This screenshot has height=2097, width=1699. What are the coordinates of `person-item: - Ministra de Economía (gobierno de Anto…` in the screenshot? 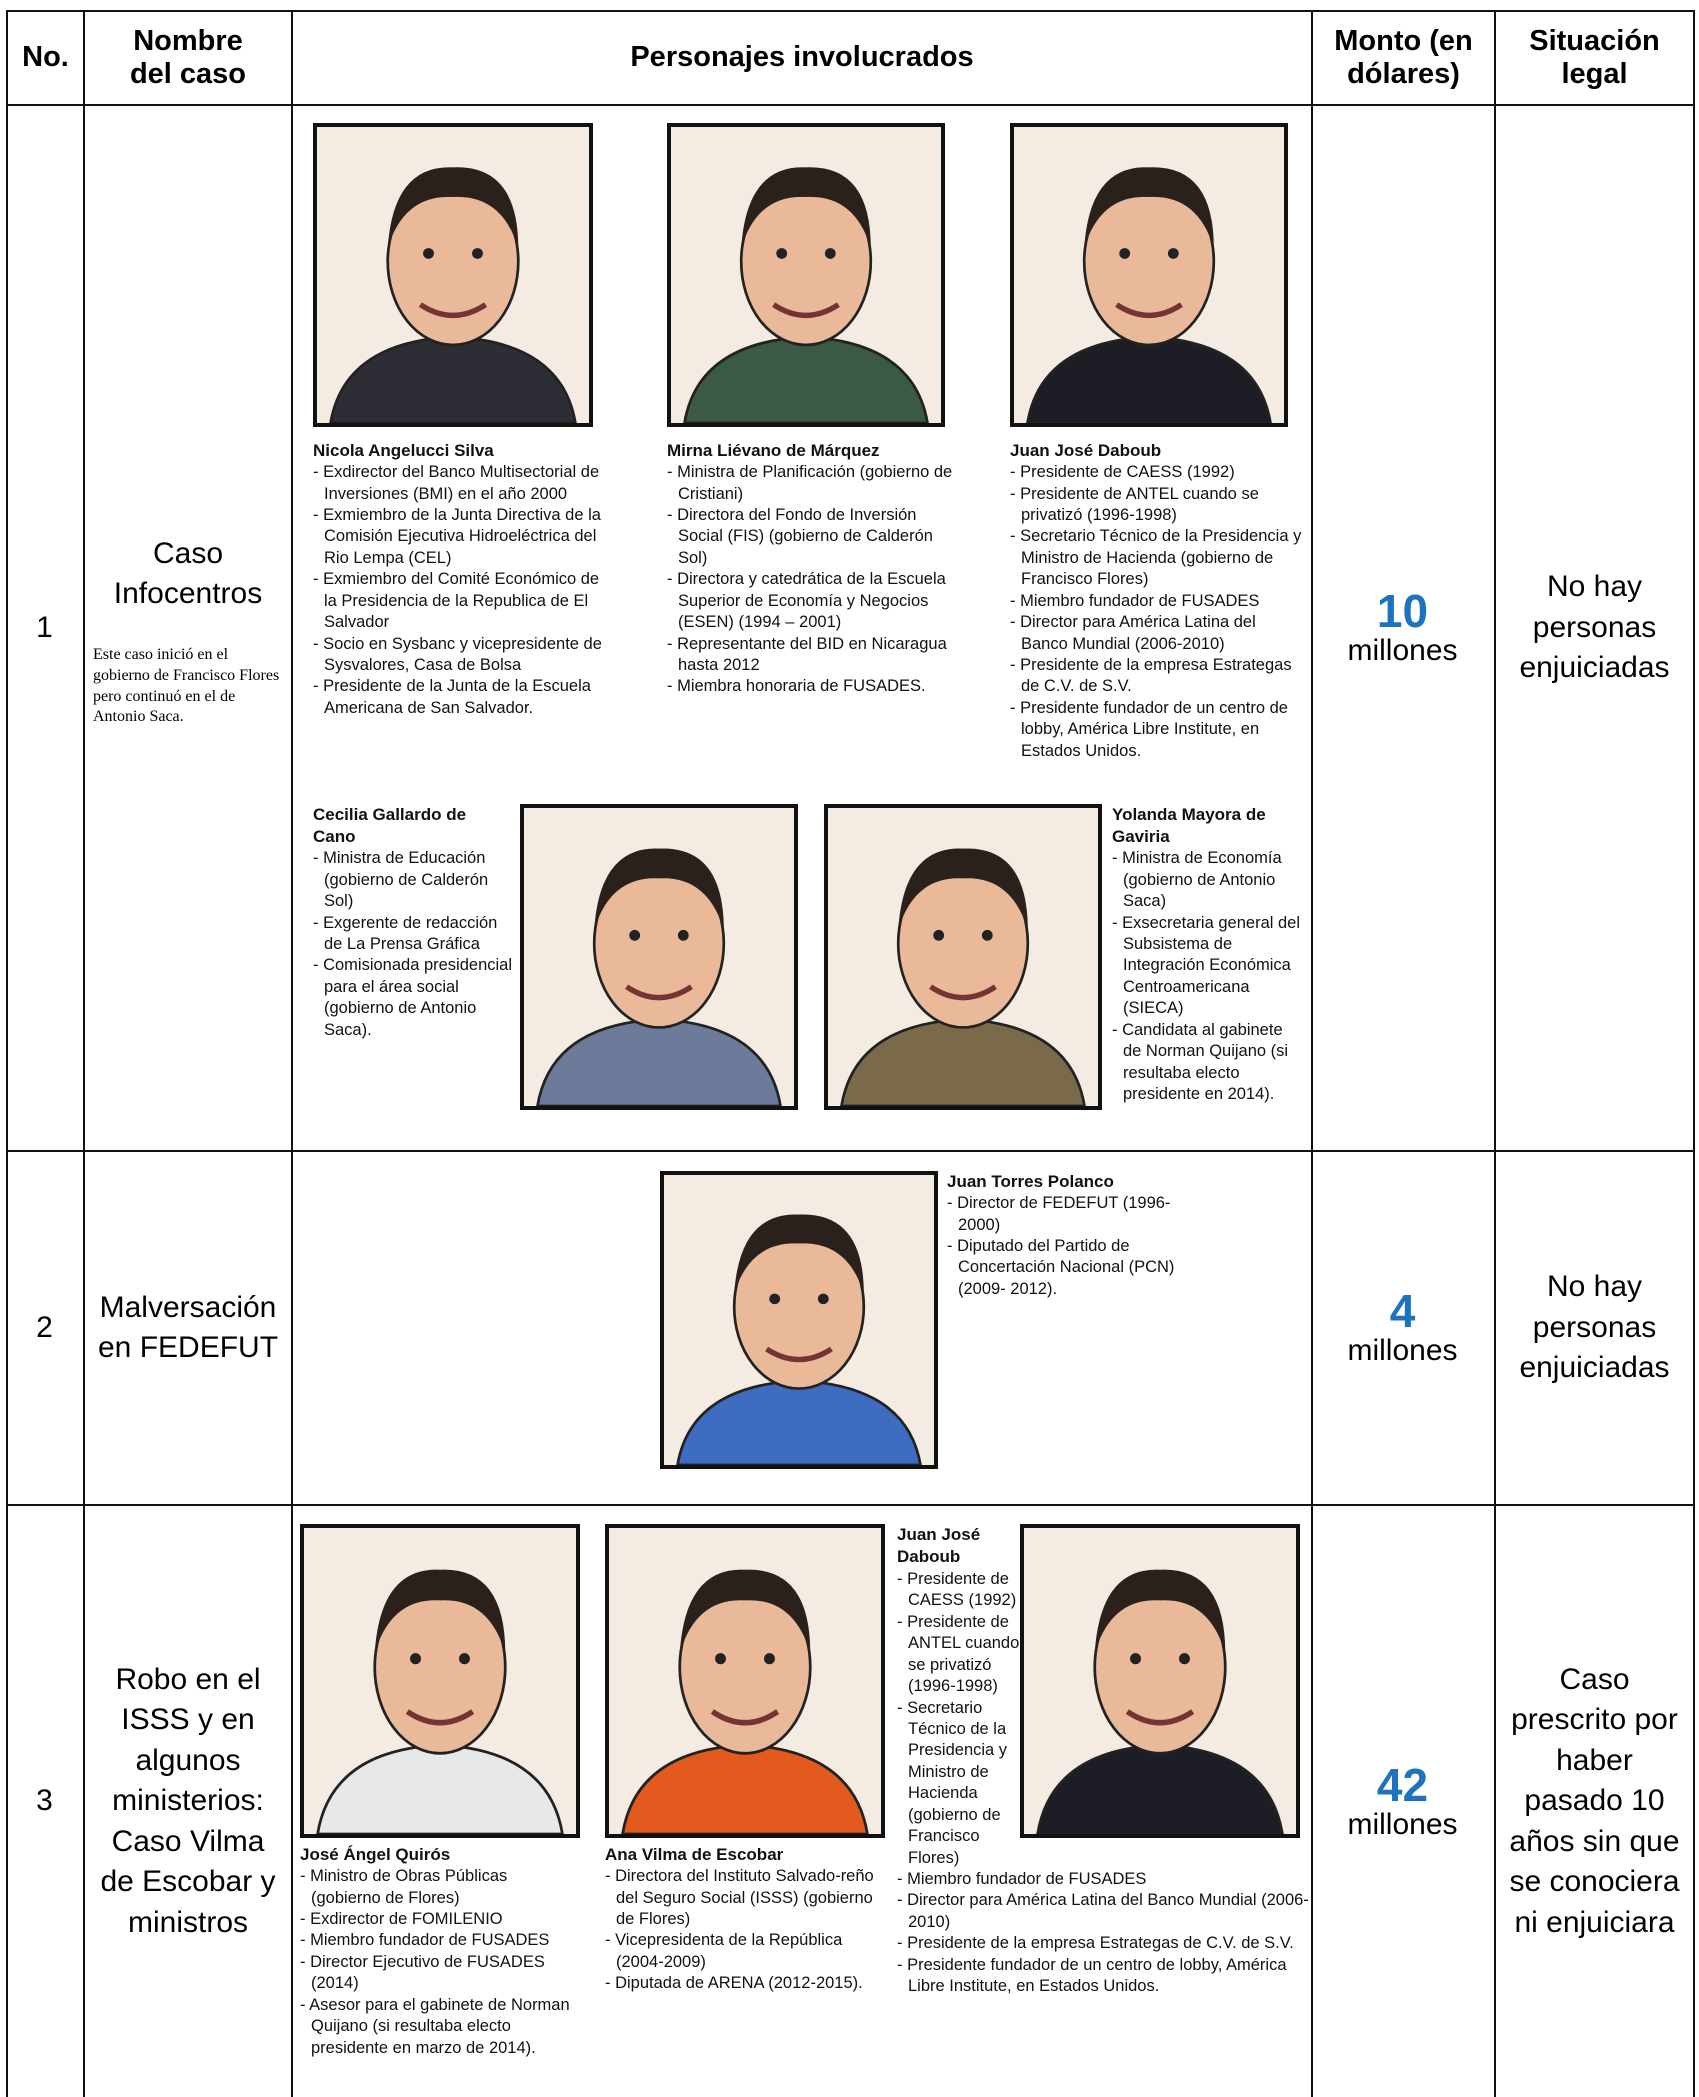 It's located at (1197, 880).